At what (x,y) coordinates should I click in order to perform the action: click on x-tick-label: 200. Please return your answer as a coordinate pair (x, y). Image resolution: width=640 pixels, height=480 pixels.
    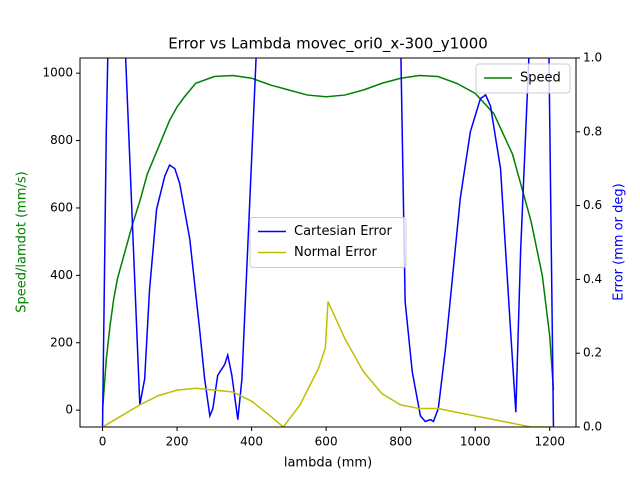
    Looking at the image, I should click on (177, 442).